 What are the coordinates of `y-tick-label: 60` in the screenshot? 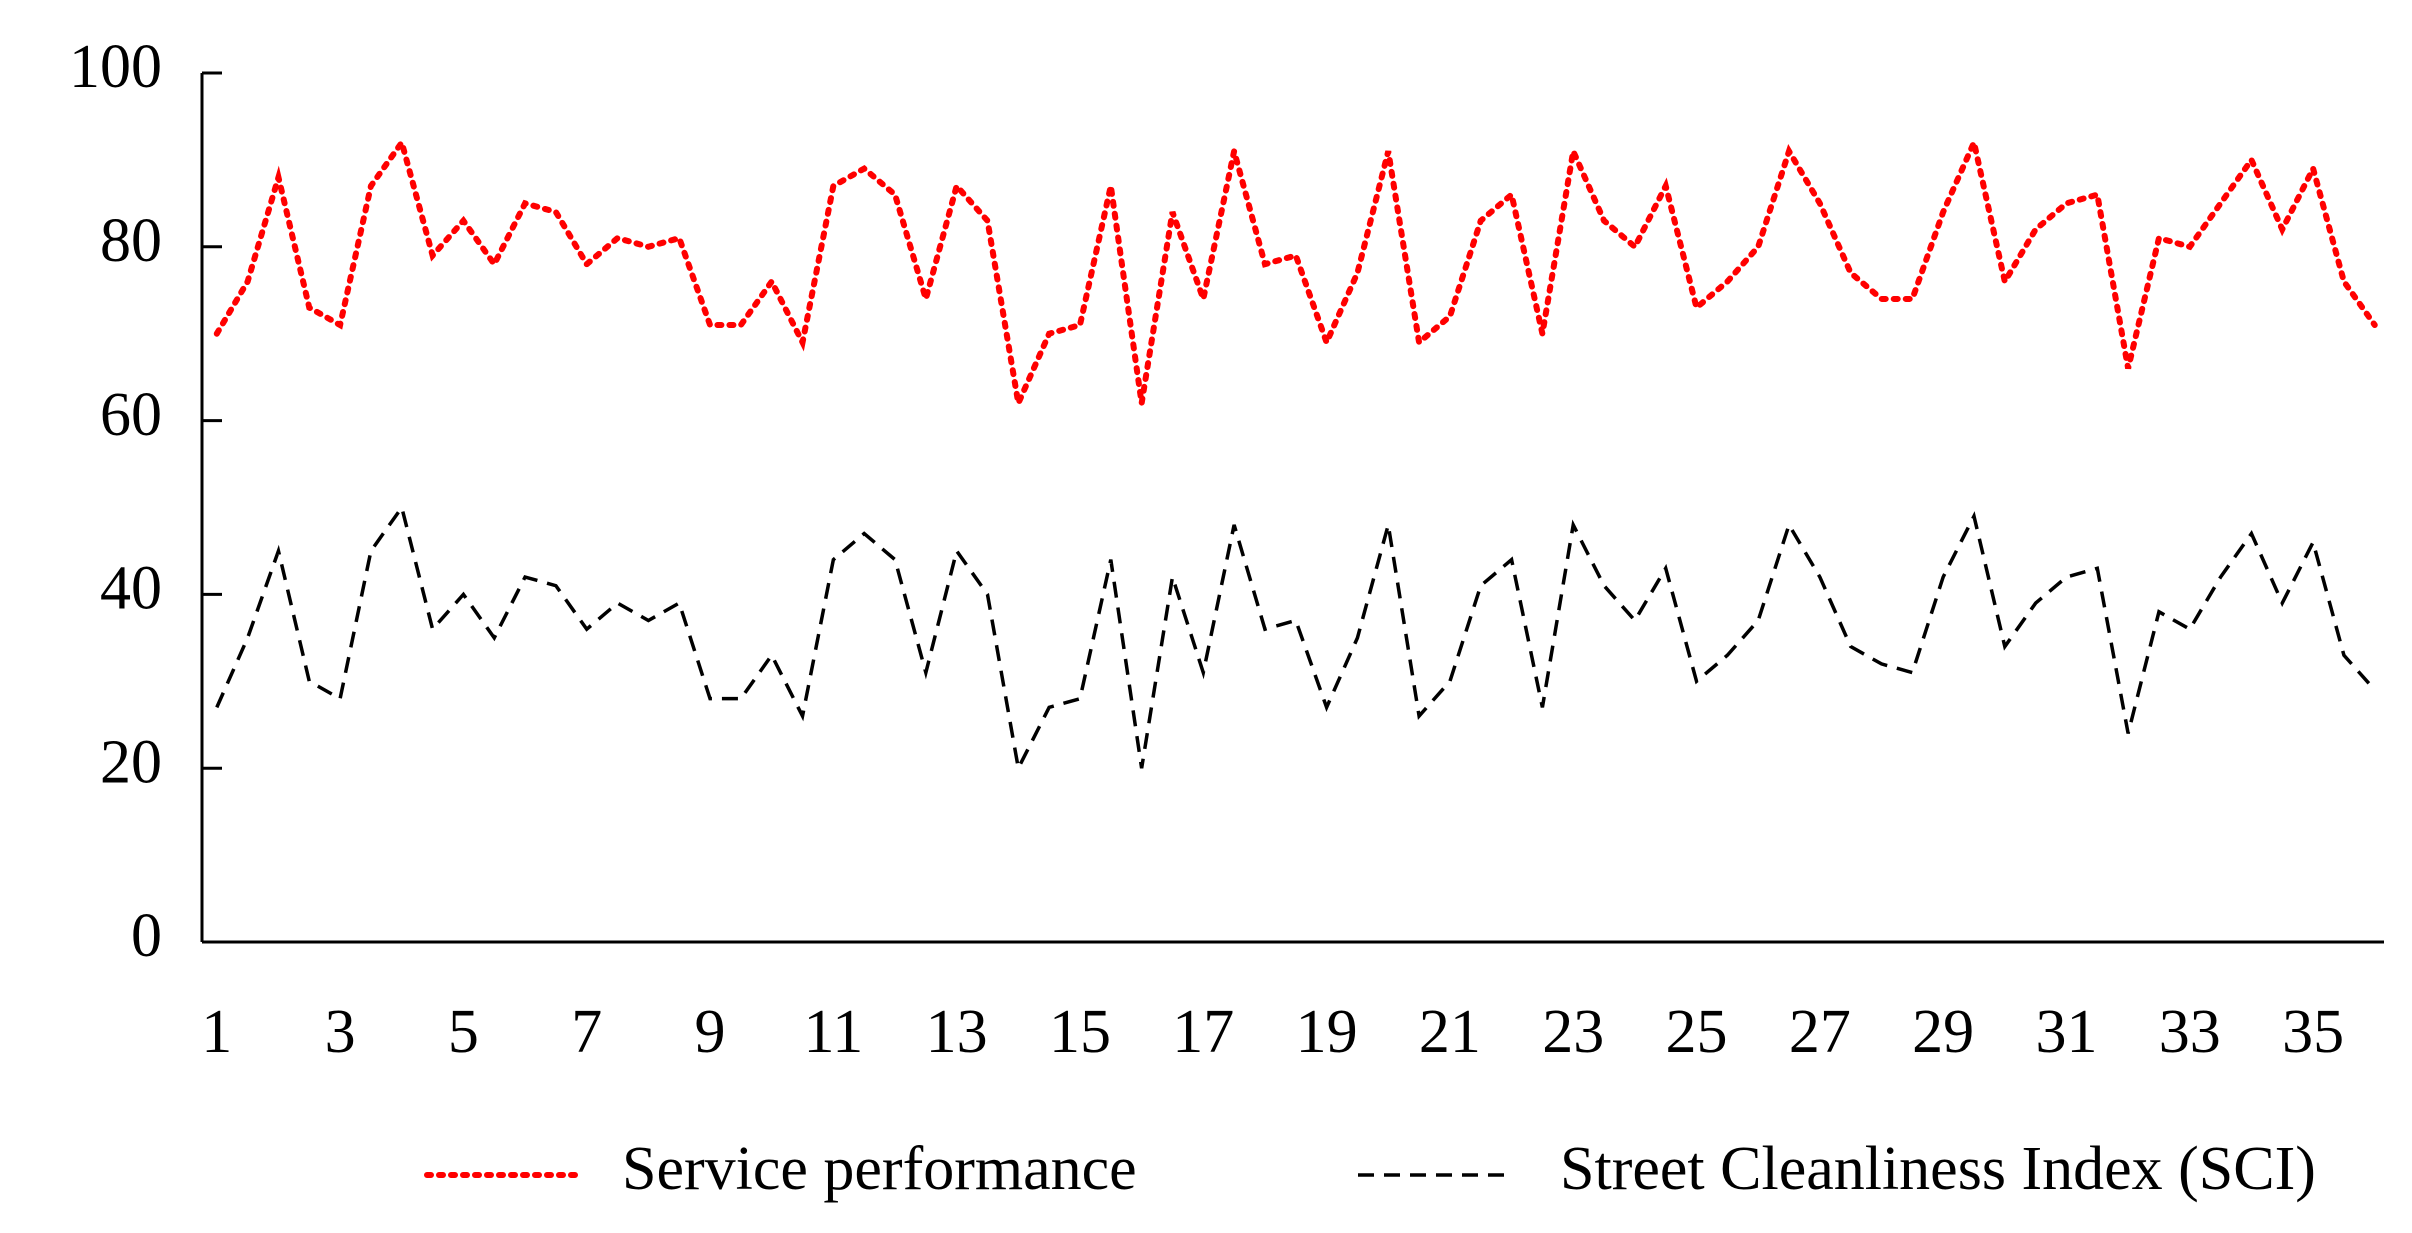 It's located at (131, 415).